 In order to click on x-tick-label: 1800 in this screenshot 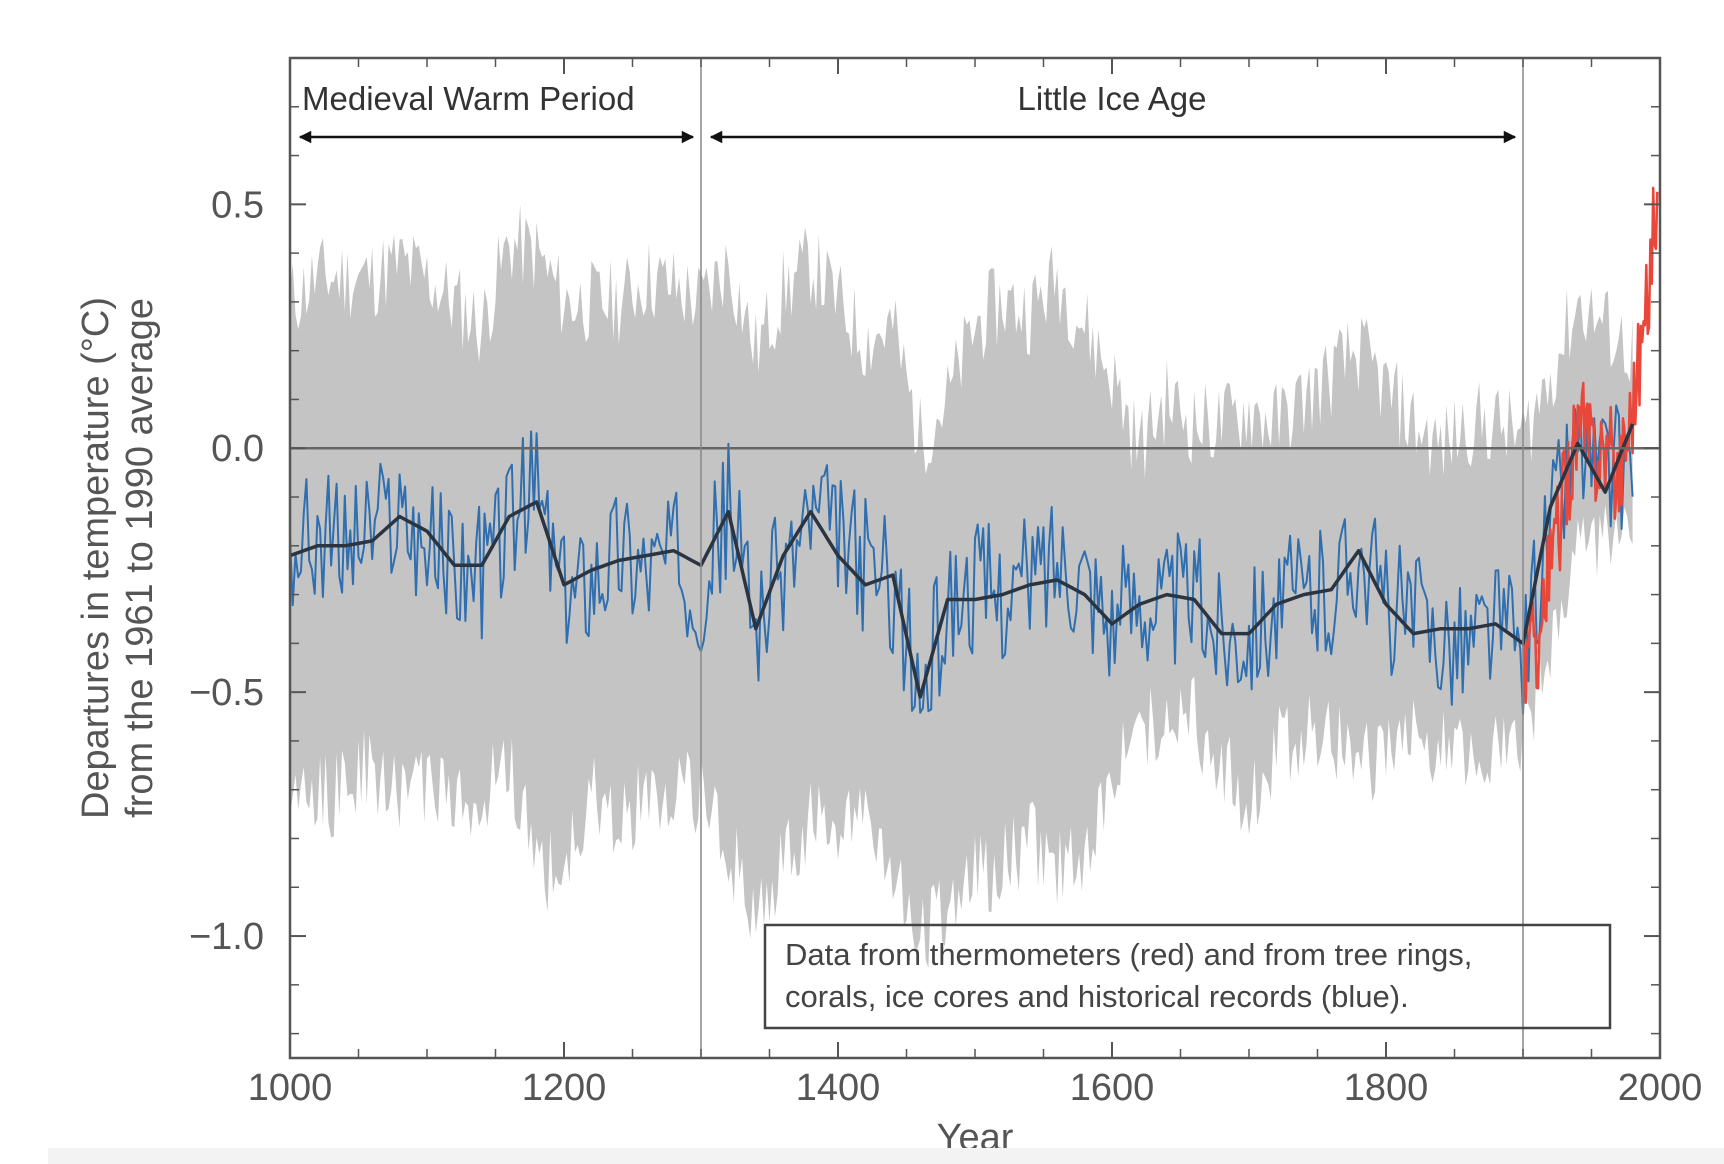, I will do `click(1386, 1088)`.